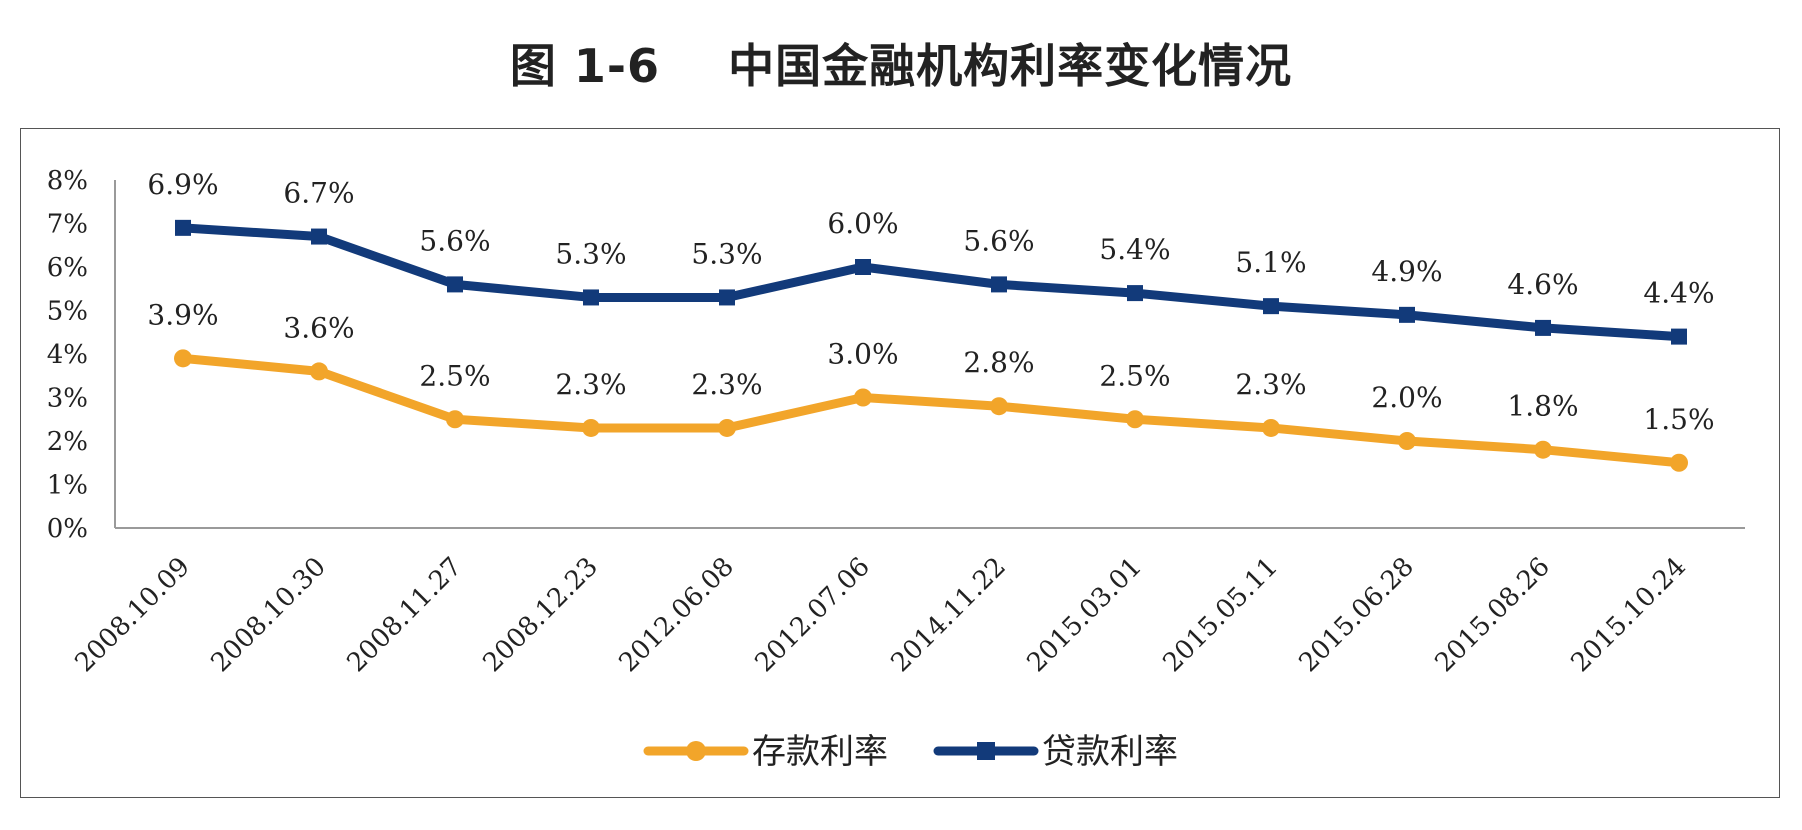  What do you see at coordinates (404, 615) in the screenshot?
I see `x-tick-label: 2008.11.27` at bounding box center [404, 615].